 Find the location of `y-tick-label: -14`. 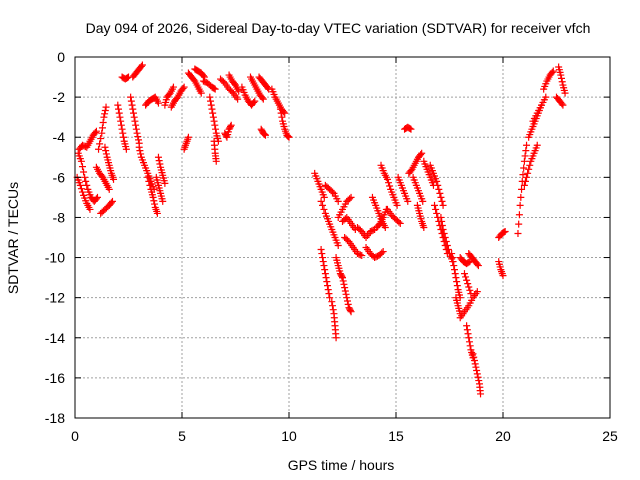

y-tick-label: -14 is located at coordinates (55, 338).